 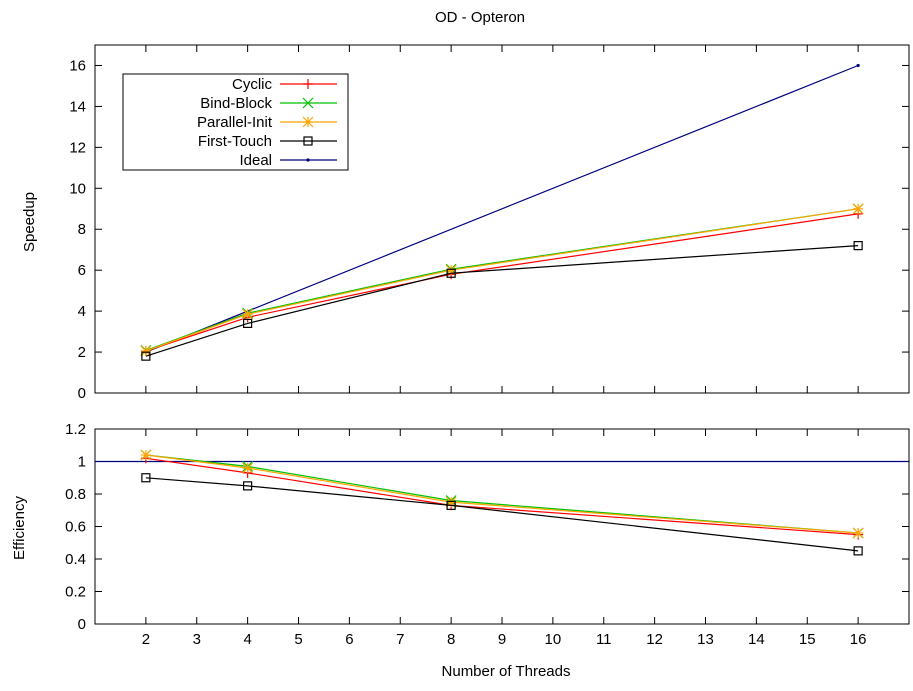 I want to click on efficiency-xtick-label: 7, so click(x=400, y=639).